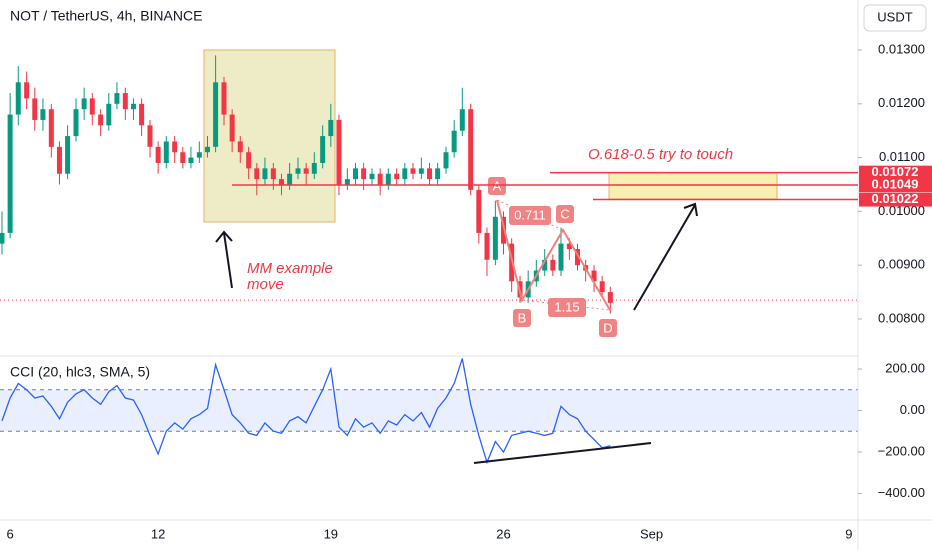 The image size is (932, 550). Describe the element at coordinates (912, 409) in the screenshot. I see `y-tick-label: 0.00` at that location.